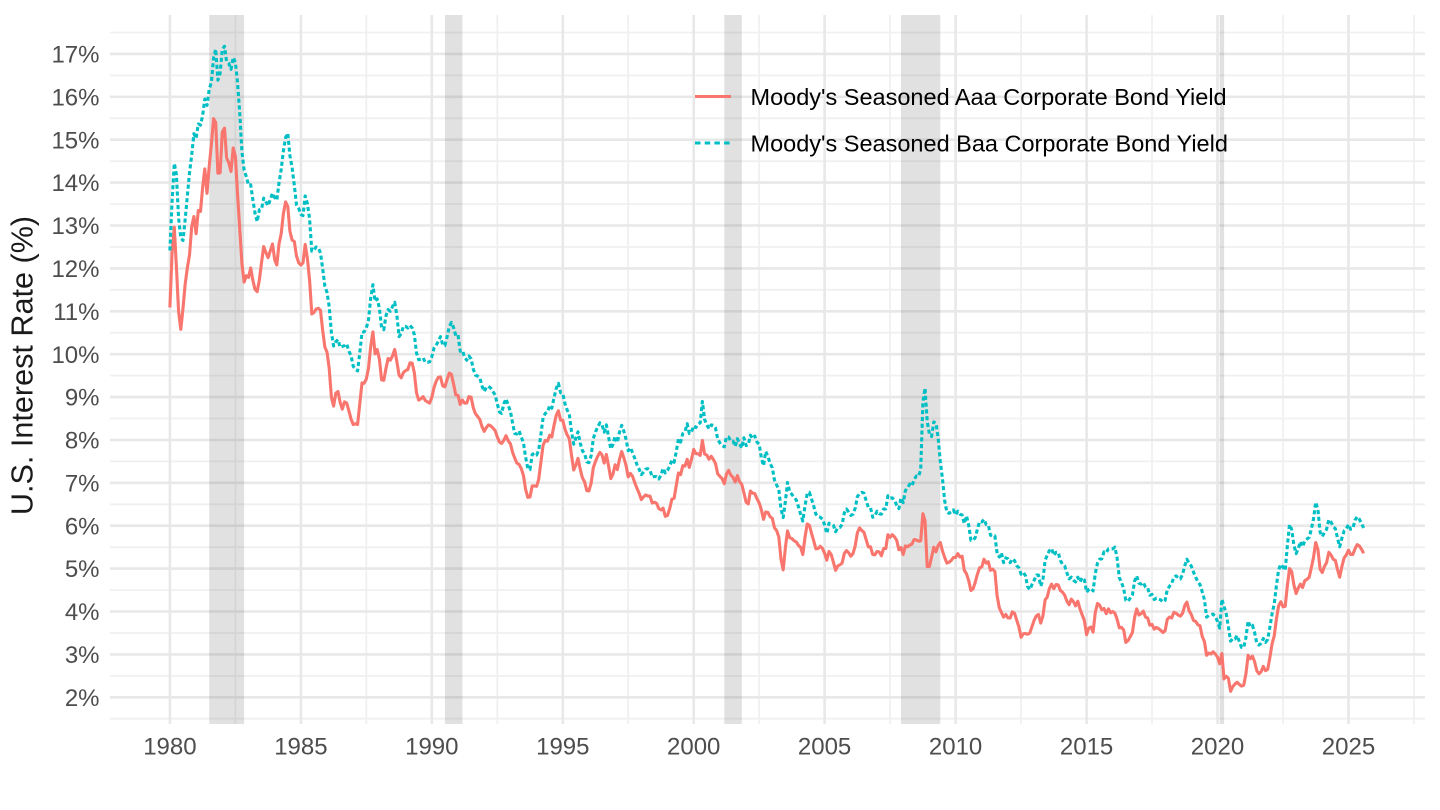  What do you see at coordinates (955, 747) in the screenshot?
I see `svg-text: 2010` at bounding box center [955, 747].